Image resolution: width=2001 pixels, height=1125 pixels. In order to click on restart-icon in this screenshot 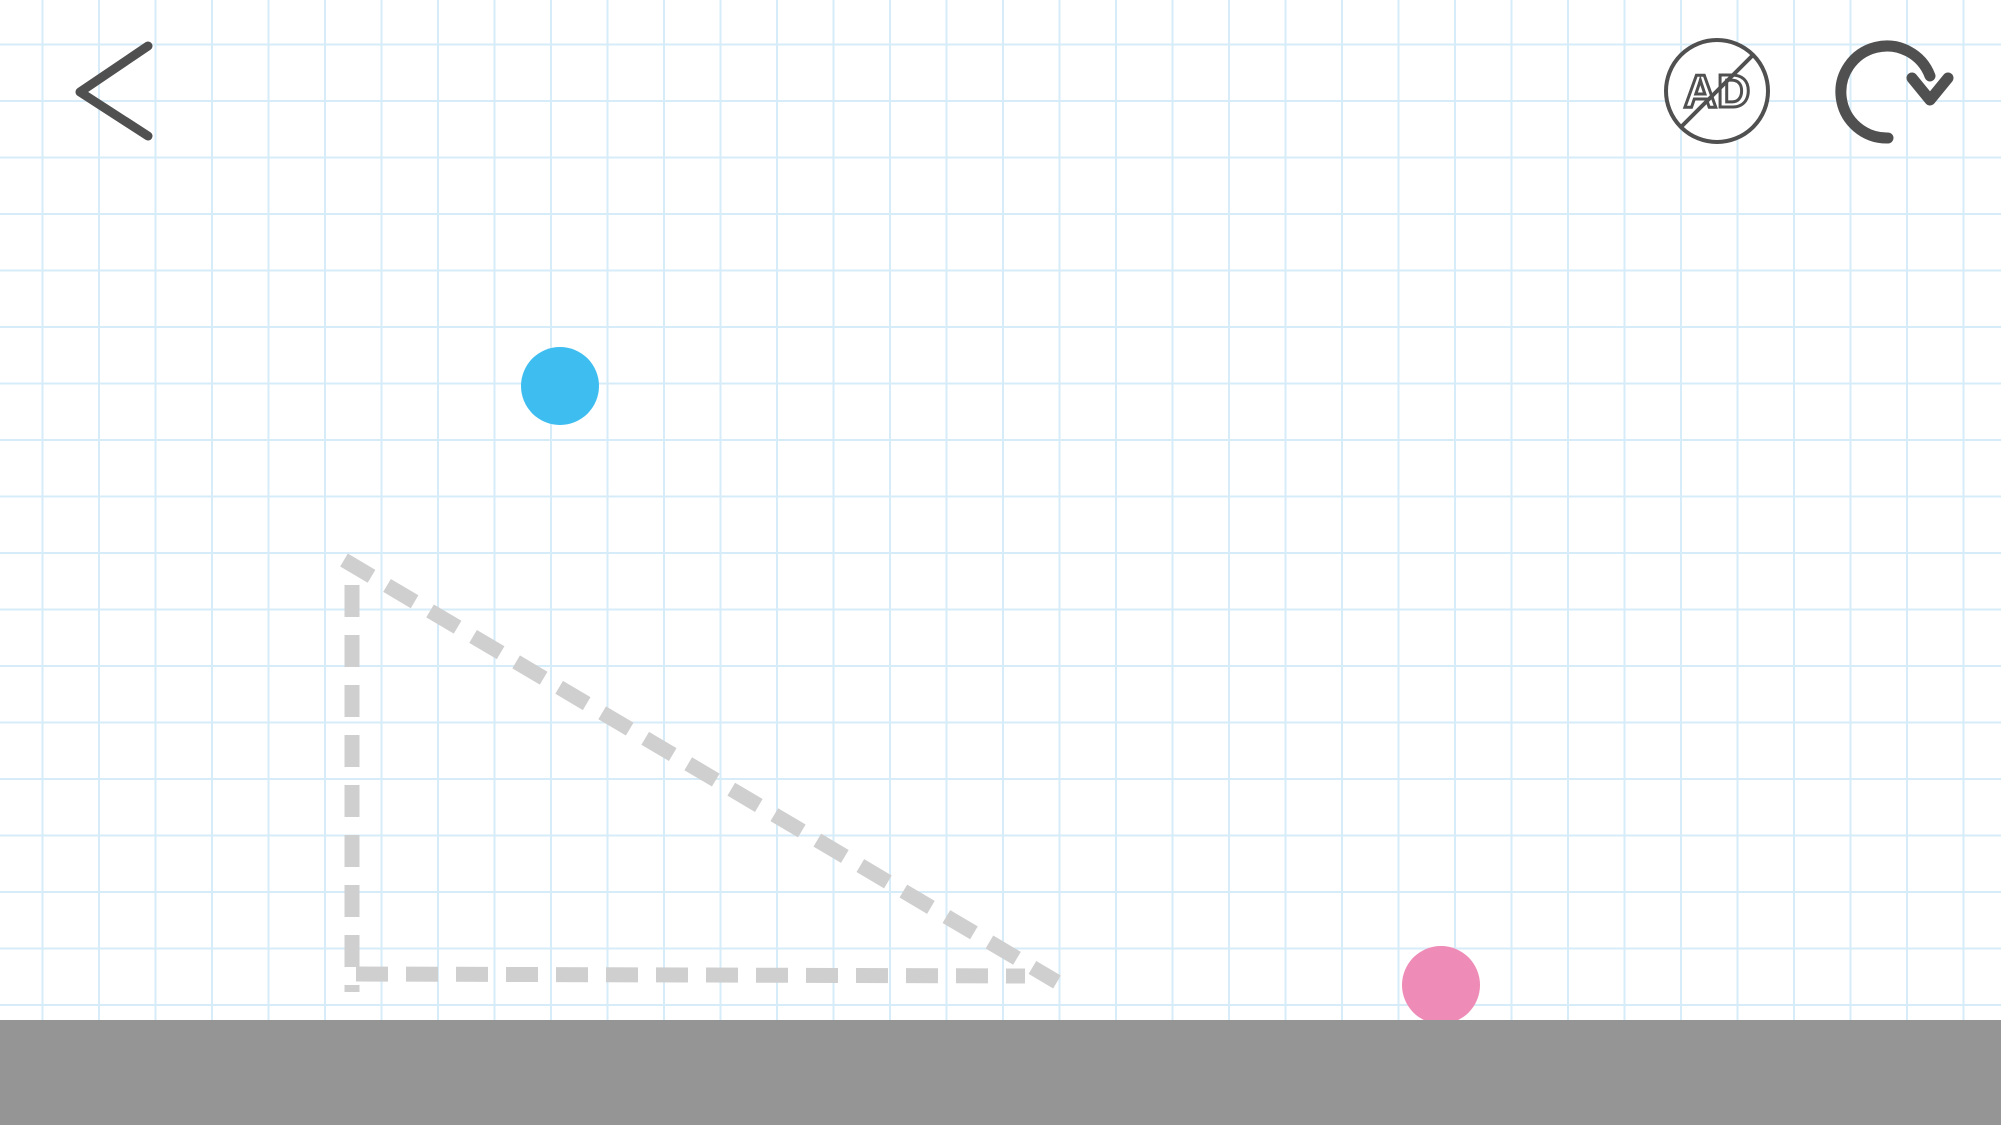, I will do `click(1894, 92)`.